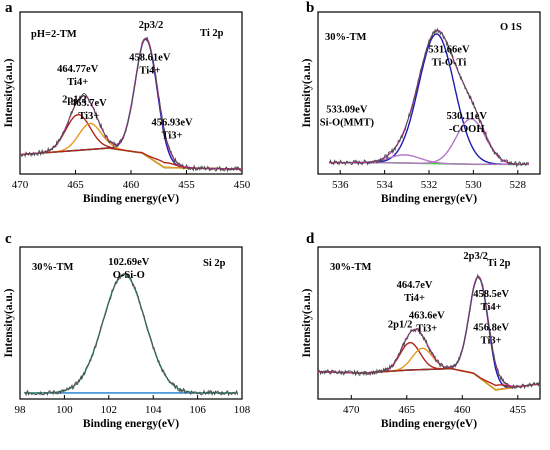 The width and height of the screenshot is (550, 450). What do you see at coordinates (427, 315) in the screenshot?
I see `annotation-label: 463.6eV` at bounding box center [427, 315].